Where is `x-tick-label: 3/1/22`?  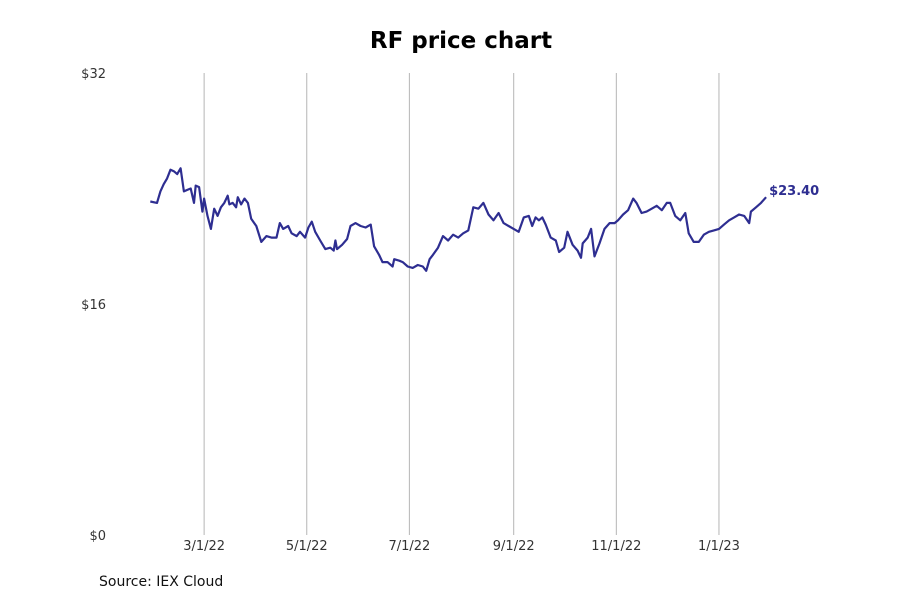
x-tick-label: 3/1/22 is located at coordinates (204, 546).